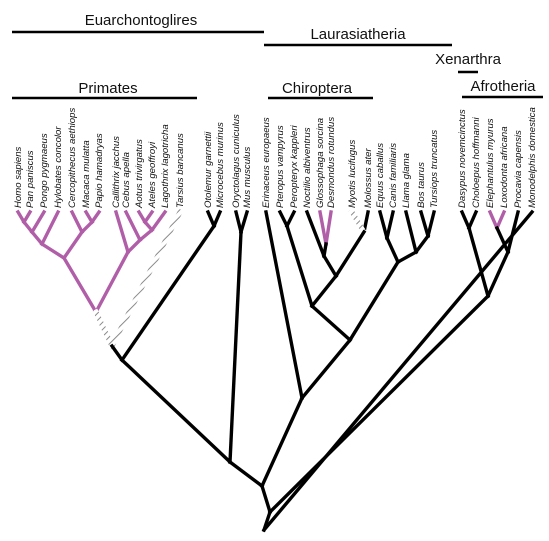  Describe the element at coordinates (421, 185) in the screenshot. I see `taxon-label: Bos taurus` at that location.